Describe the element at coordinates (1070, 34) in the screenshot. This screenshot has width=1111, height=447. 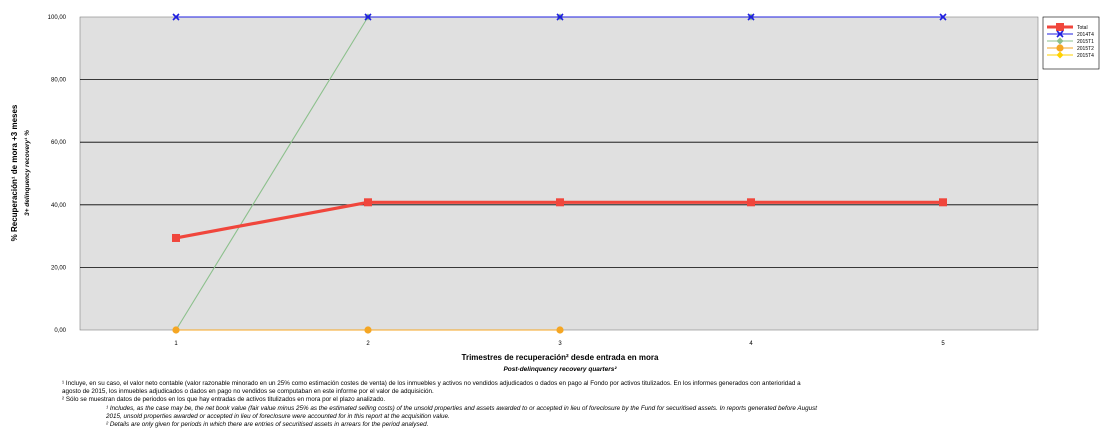
I see `legend-item-2014t4: 2014T4` at that location.